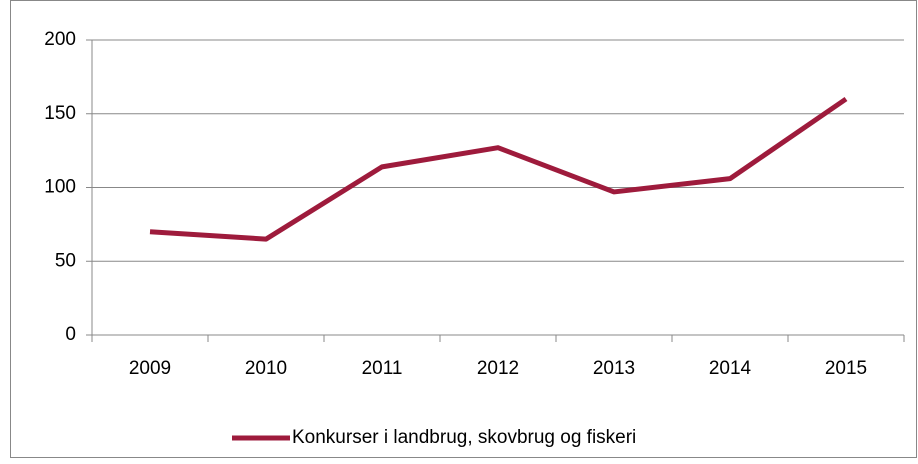 This screenshot has width=918, height=464. Describe the element at coordinates (65, 260) in the screenshot. I see `y-tick-label: 50` at that location.